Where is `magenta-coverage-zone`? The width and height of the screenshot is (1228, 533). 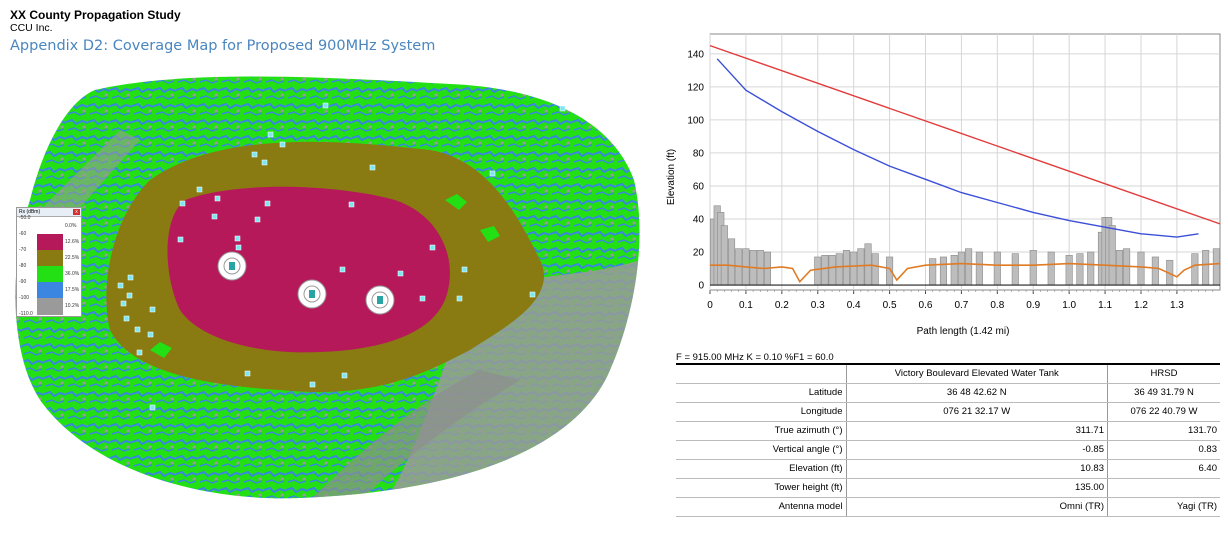
magenta-coverage-zone is located at coordinates (308, 269).